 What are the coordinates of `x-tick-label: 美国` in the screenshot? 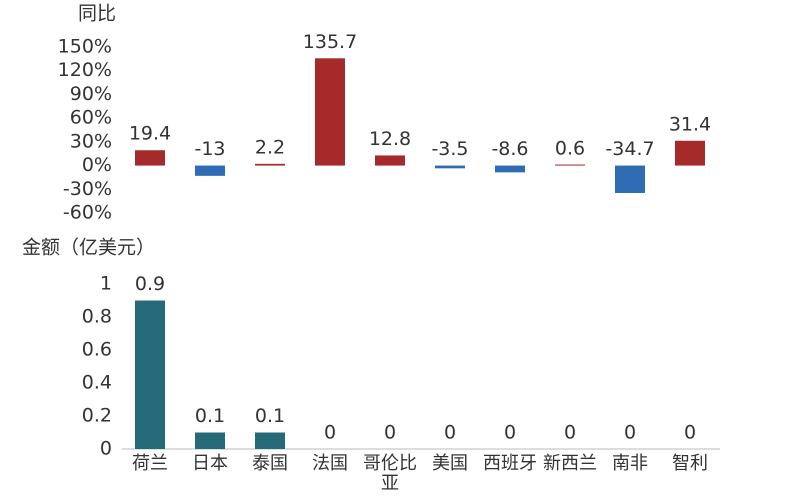 It's located at (450, 463).